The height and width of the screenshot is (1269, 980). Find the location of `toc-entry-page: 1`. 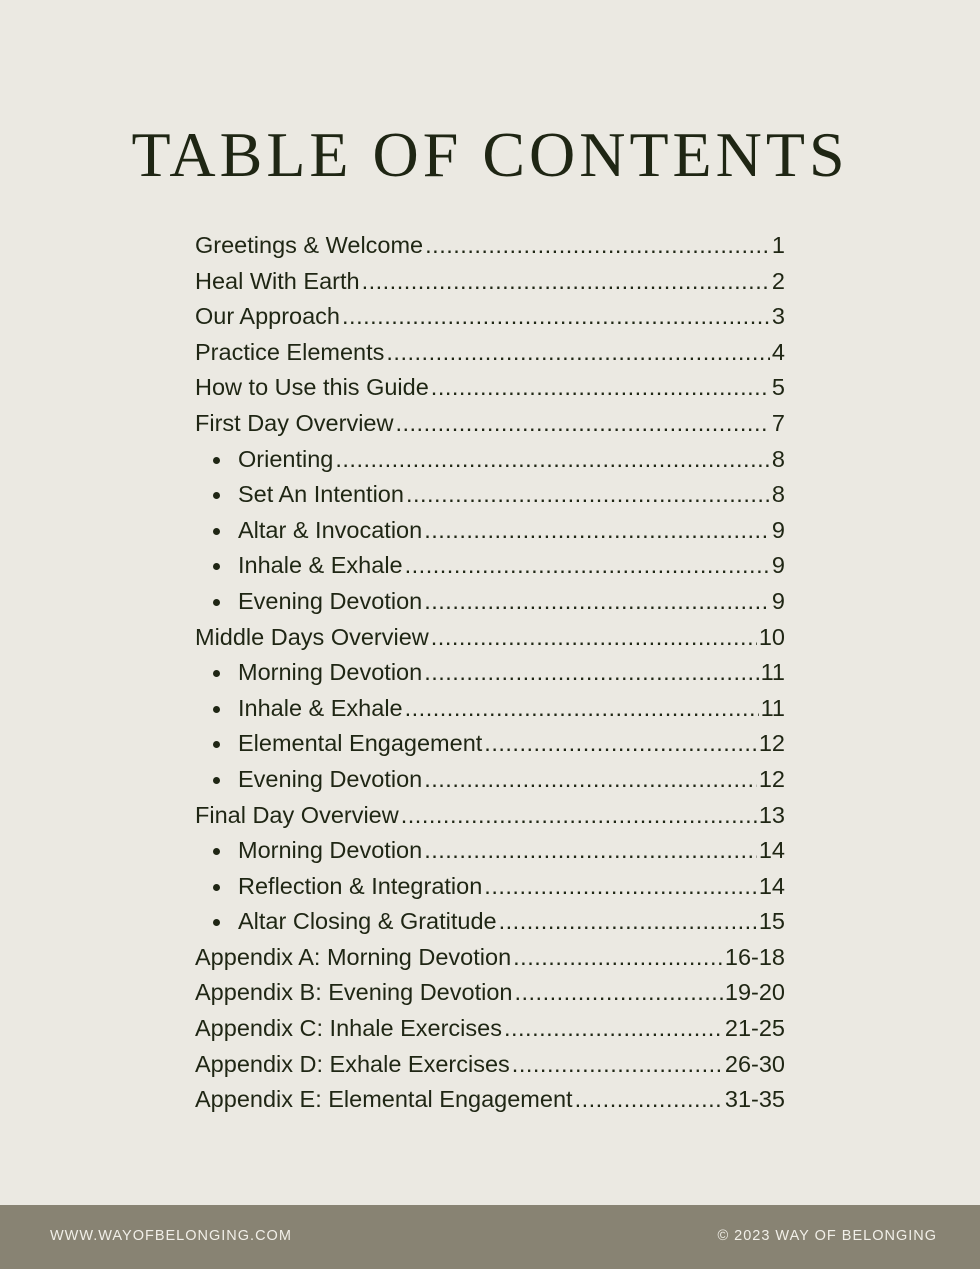

toc-entry-page: 1 is located at coordinates (778, 245).